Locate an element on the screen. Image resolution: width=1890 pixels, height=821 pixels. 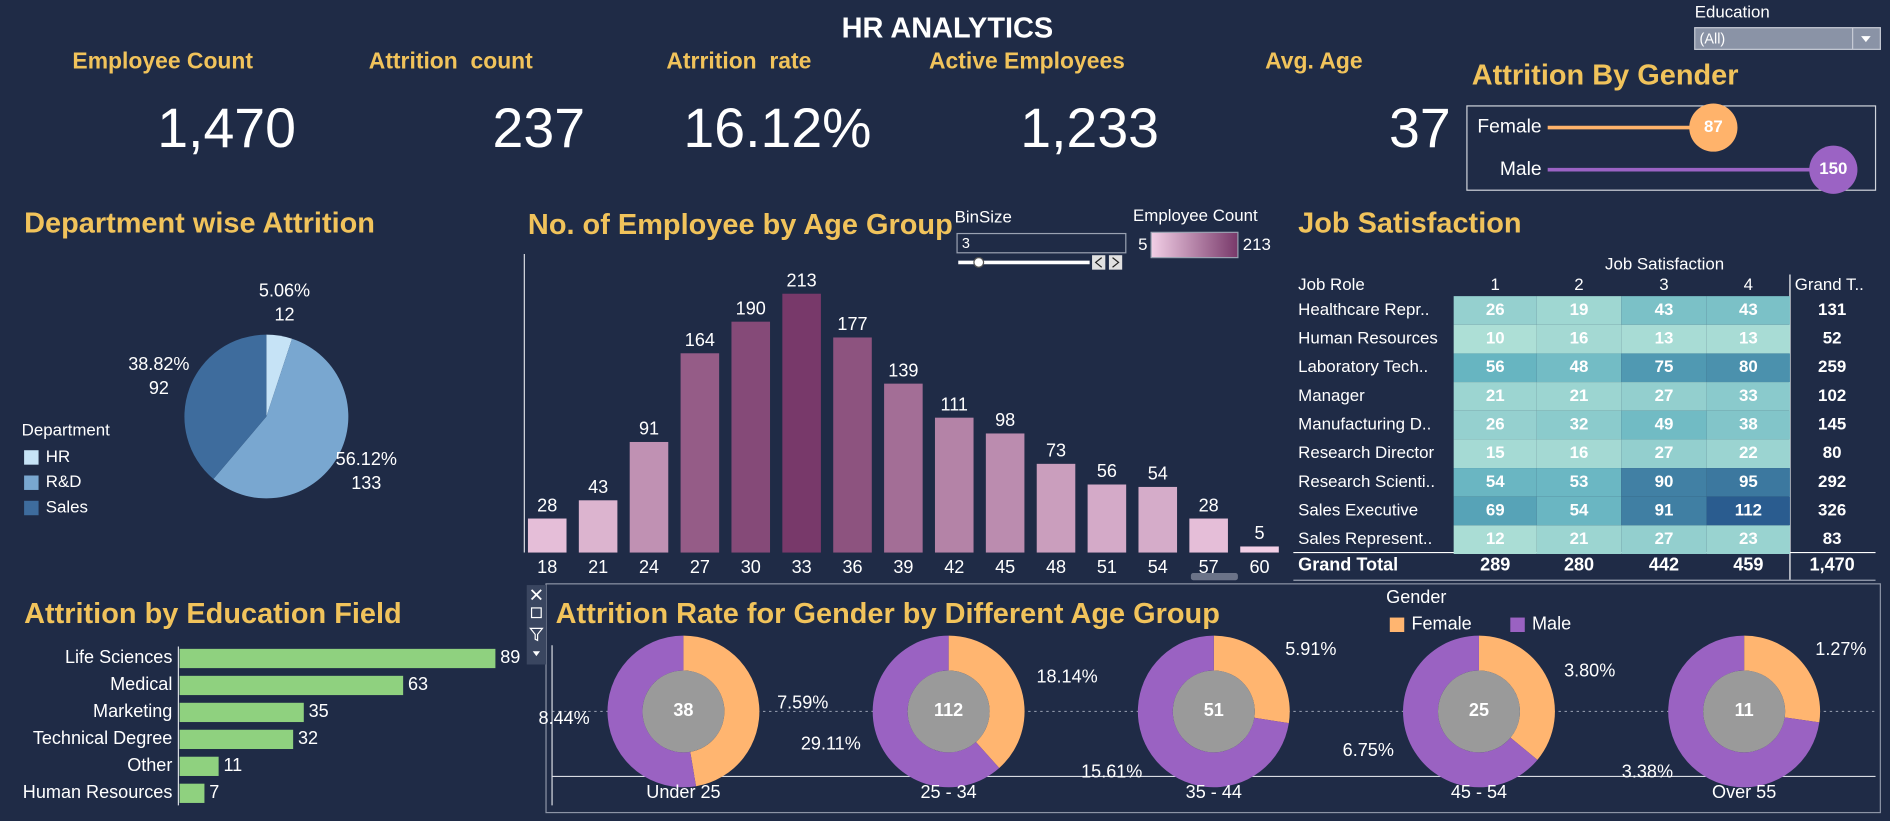
cell-label: 48 is located at coordinates (1579, 366).